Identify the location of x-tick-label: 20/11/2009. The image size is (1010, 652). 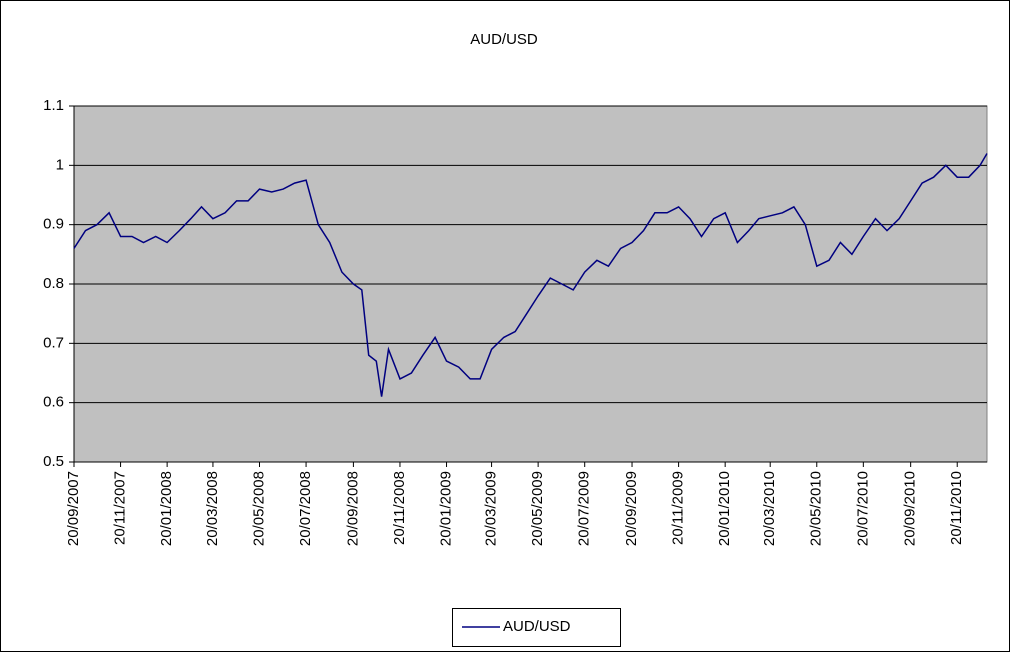
(678, 508).